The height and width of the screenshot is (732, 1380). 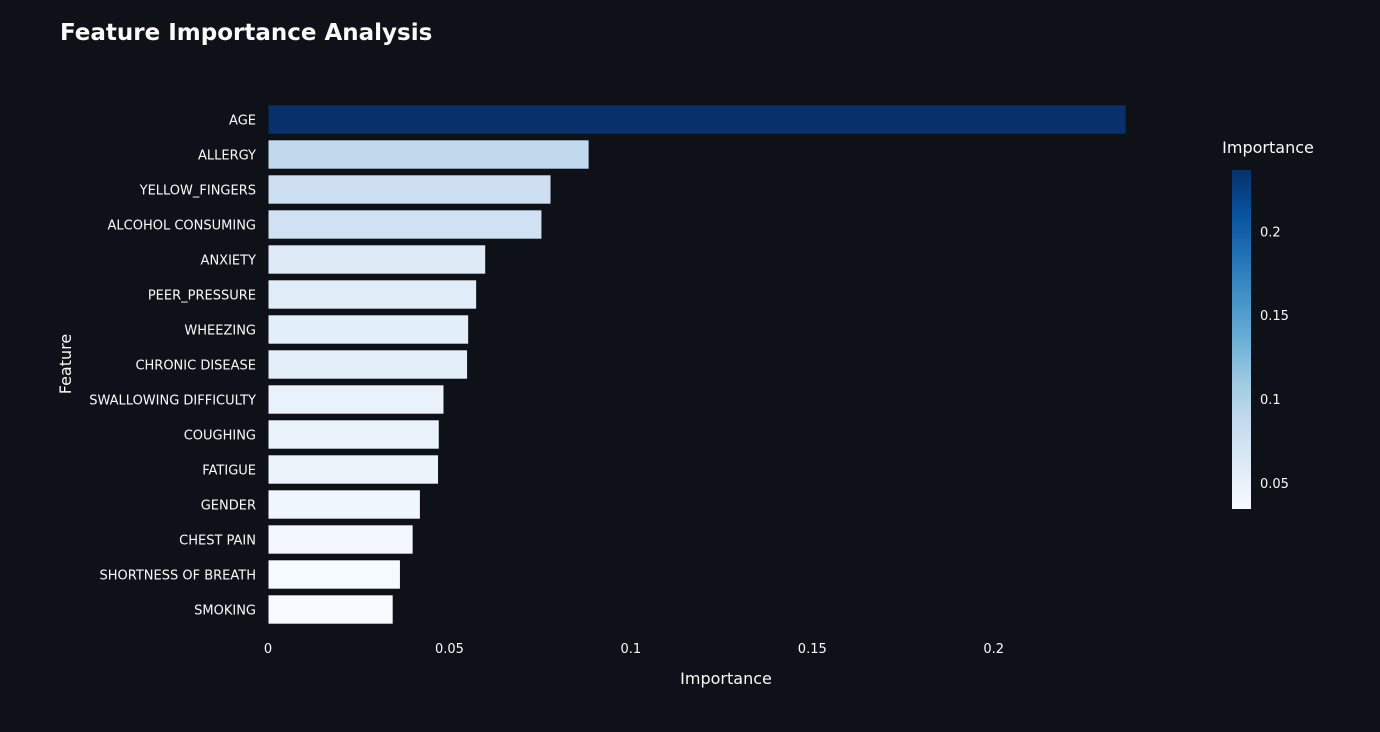 What do you see at coordinates (1274, 358) in the screenshot?
I see `colorbar-tick-labels: 0.05 0.1 0.15 0.2` at bounding box center [1274, 358].